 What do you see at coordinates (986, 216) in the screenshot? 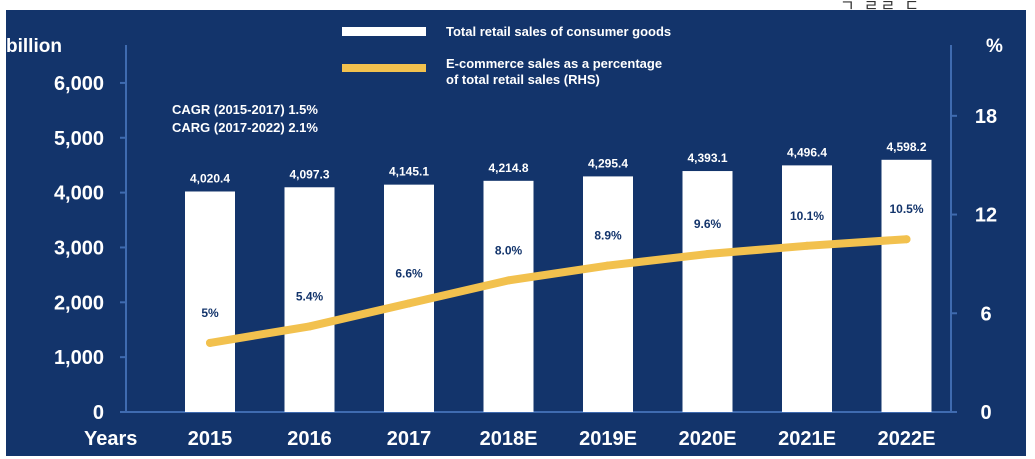
I see `y-right-tick-label: 12` at bounding box center [986, 216].